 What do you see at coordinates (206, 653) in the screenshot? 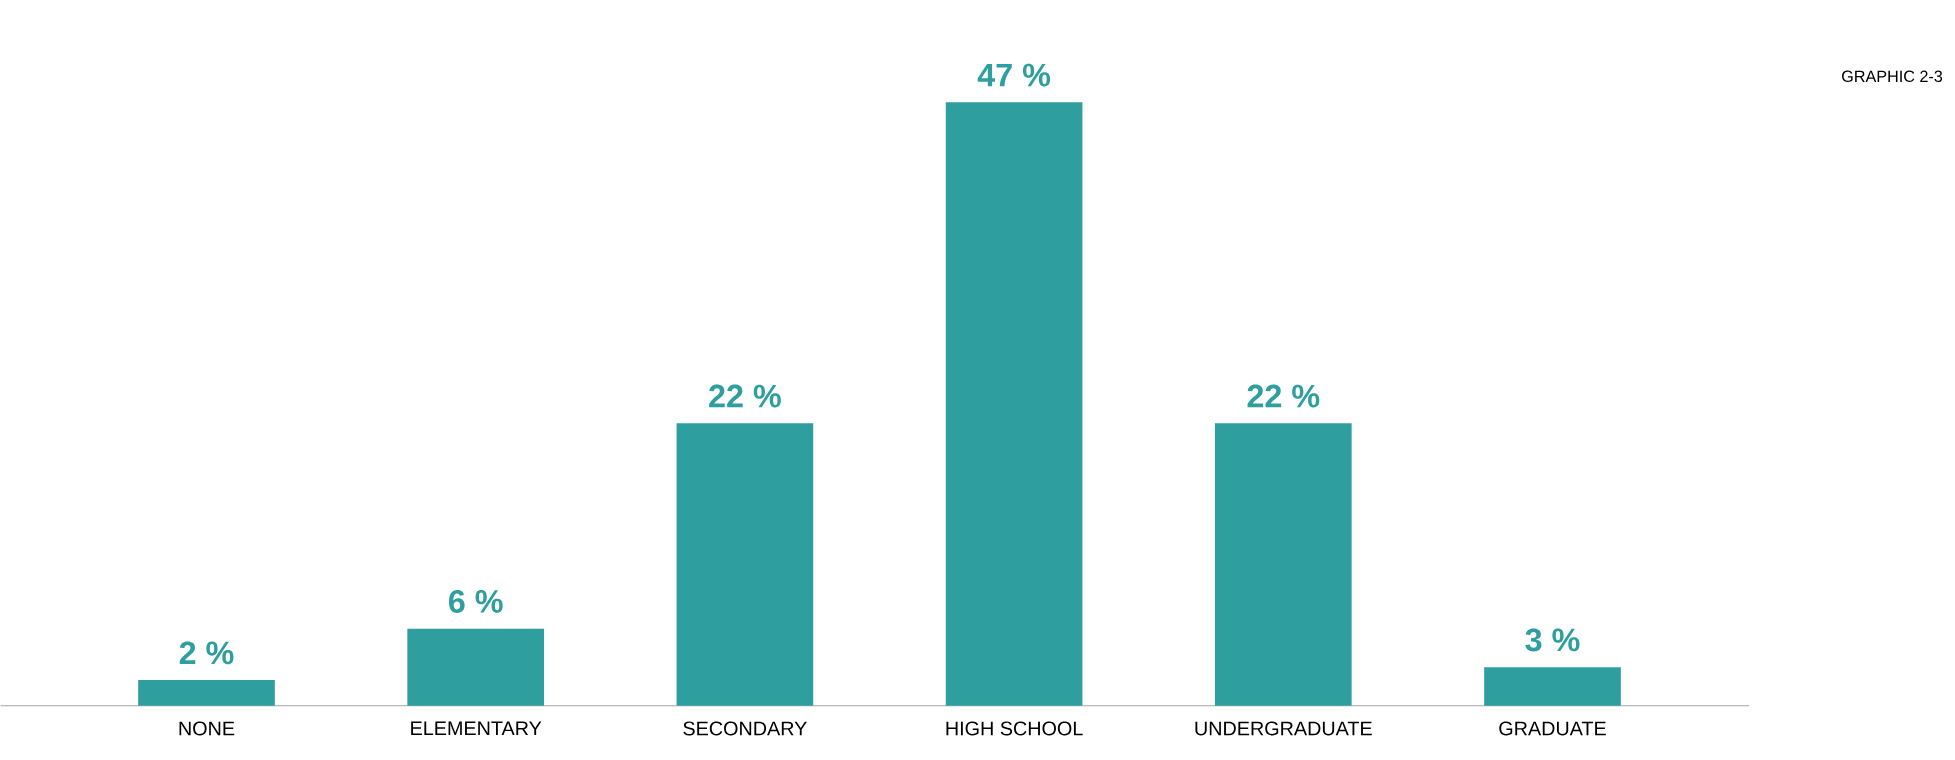
I see `data-label: 2 %` at bounding box center [206, 653].